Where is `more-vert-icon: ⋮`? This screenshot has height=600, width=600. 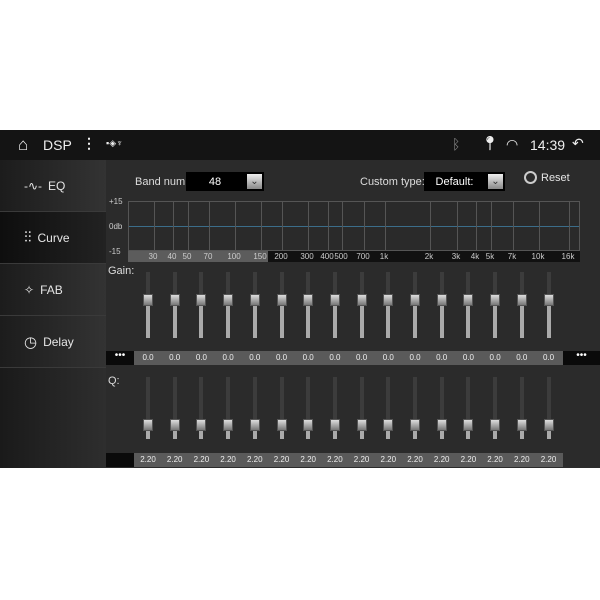
more-vert-icon: ⋮ is located at coordinates (89, 143).